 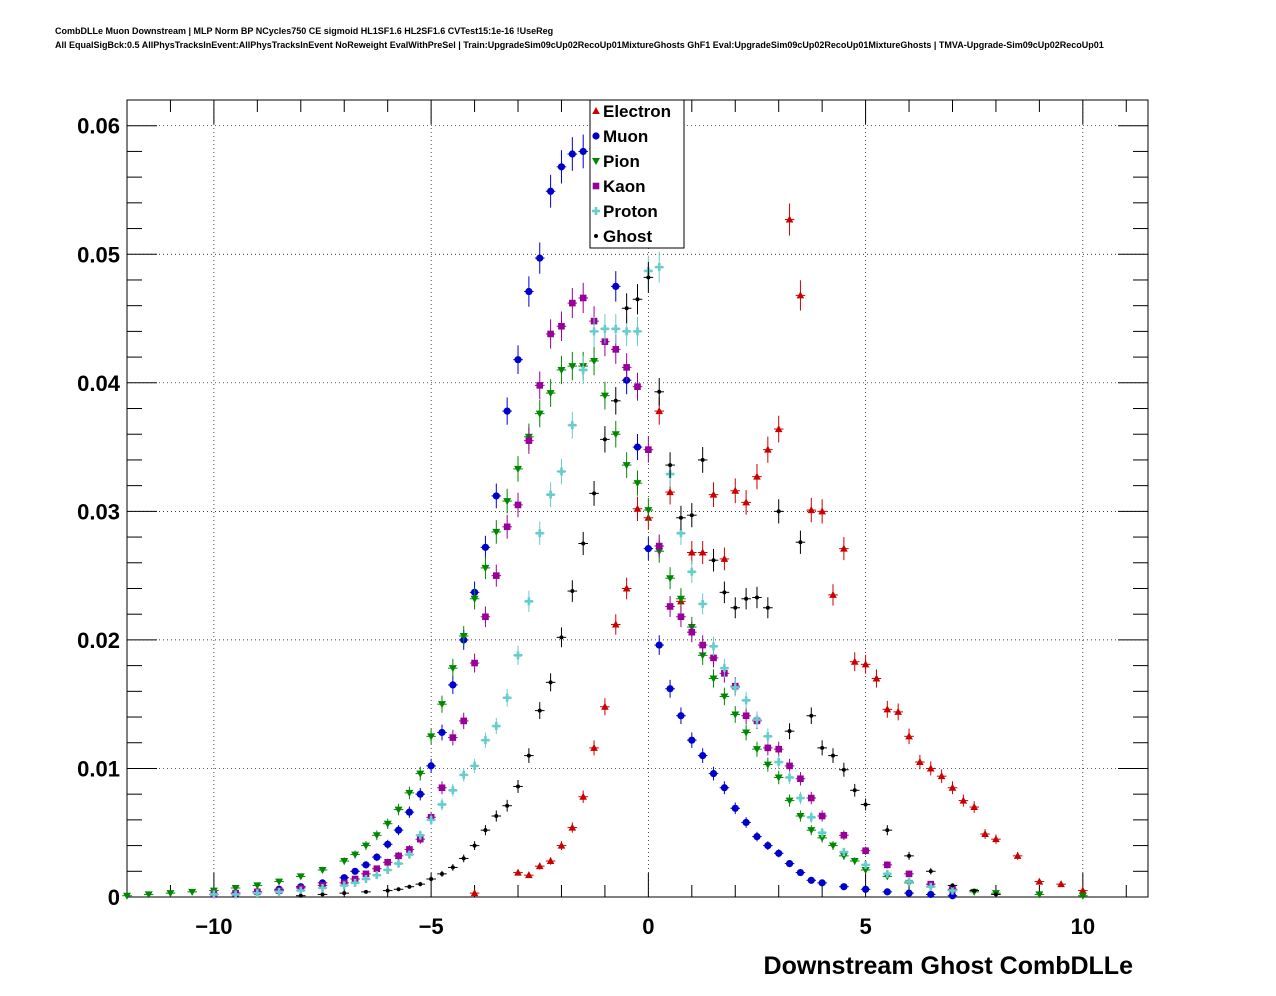 What do you see at coordinates (98, 126) in the screenshot?
I see `y-tick-label: 0.06` at bounding box center [98, 126].